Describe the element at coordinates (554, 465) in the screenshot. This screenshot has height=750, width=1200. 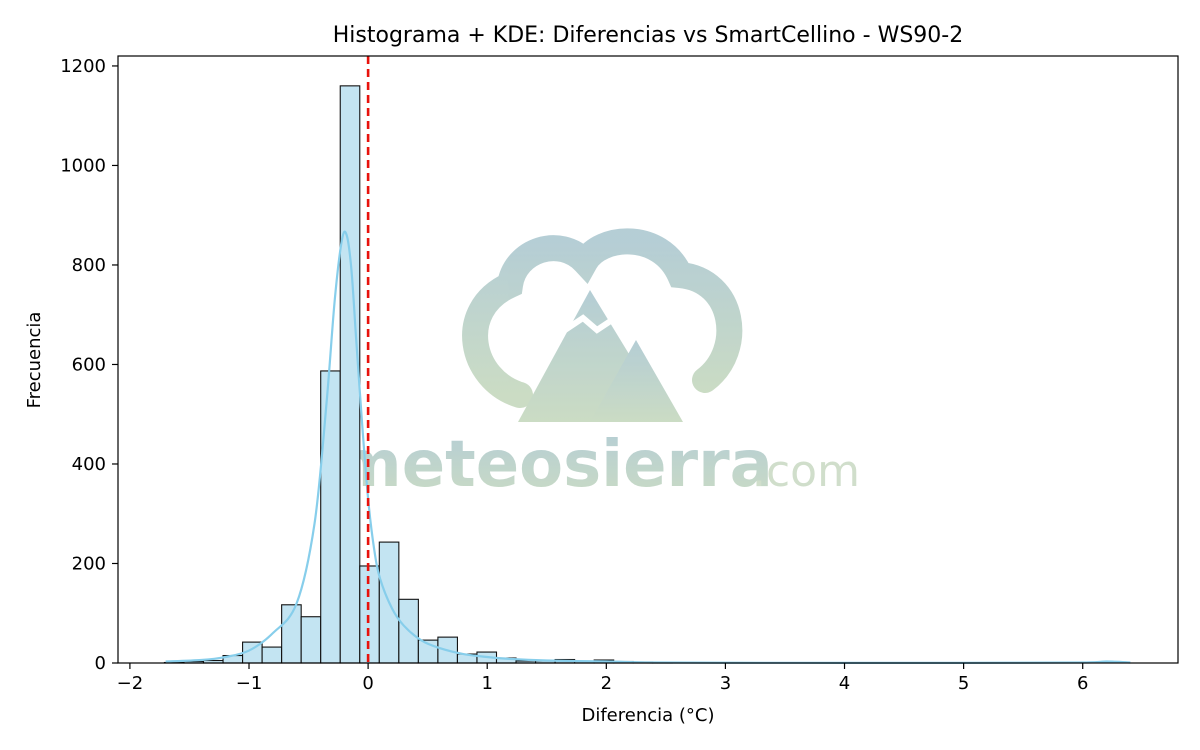
I see `watermark-brand-main: meteosierra` at that location.